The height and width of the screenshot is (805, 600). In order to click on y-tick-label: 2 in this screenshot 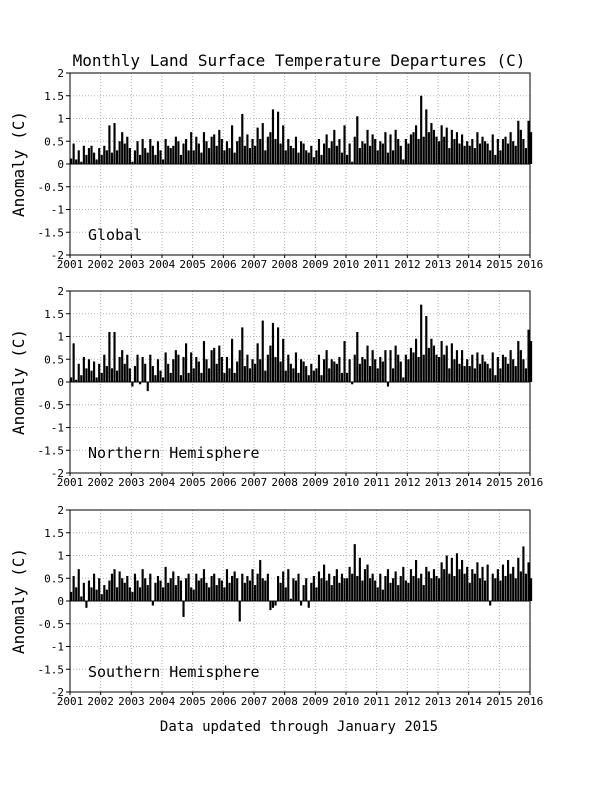, I will do `click(60, 291)`.